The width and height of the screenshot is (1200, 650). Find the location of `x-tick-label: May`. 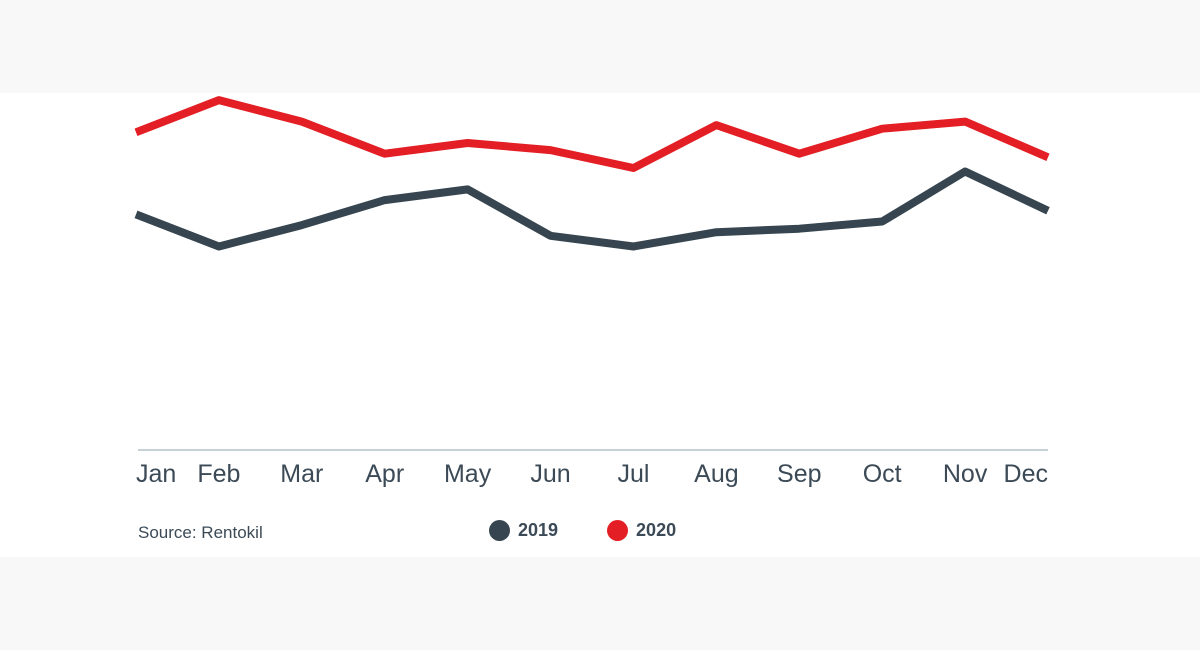

x-tick-label: May is located at coordinates (468, 474).